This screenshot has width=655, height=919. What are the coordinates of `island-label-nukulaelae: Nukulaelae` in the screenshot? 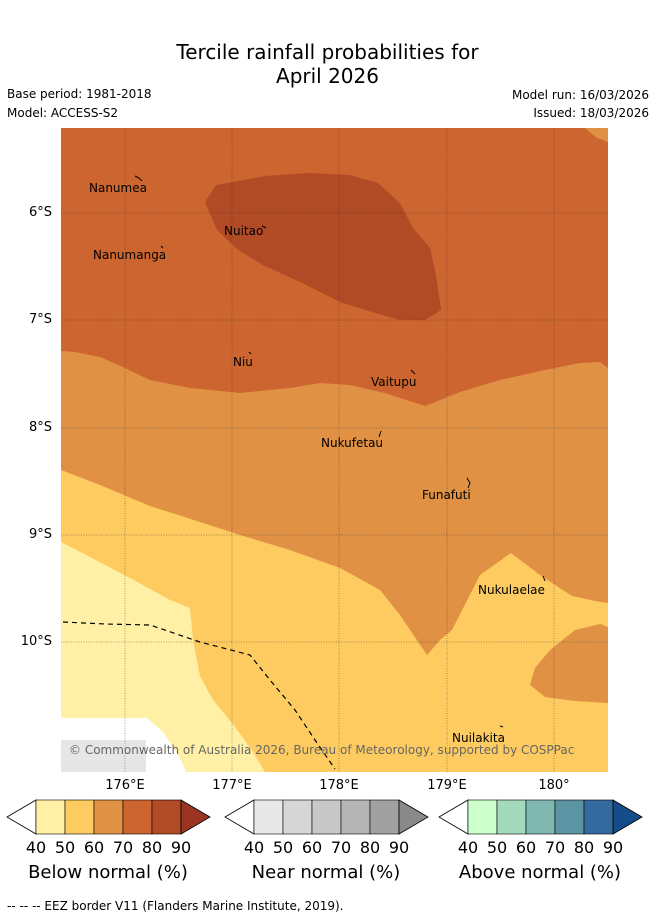 It's located at (511, 590).